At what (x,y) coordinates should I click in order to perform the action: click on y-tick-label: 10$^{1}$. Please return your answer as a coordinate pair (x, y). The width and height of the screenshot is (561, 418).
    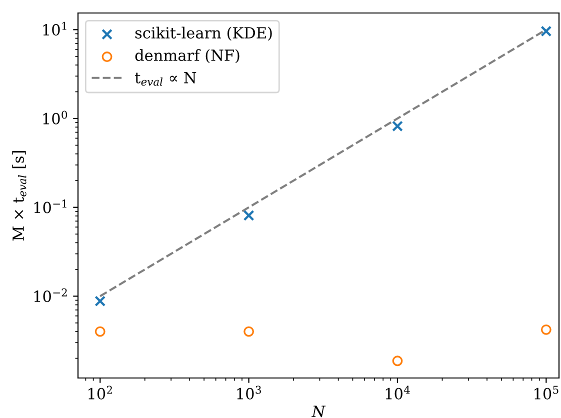
    Looking at the image, I should click on (54, 29).